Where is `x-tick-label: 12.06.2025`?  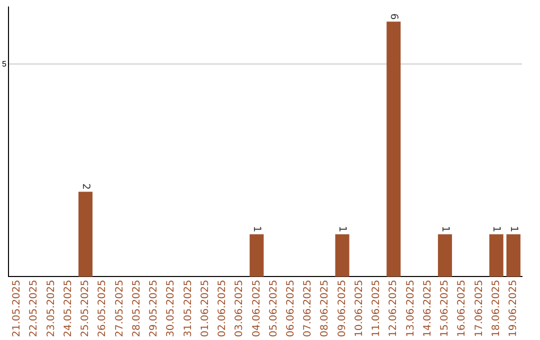 x-tick-label: 12.06.2025 is located at coordinates (394, 309).